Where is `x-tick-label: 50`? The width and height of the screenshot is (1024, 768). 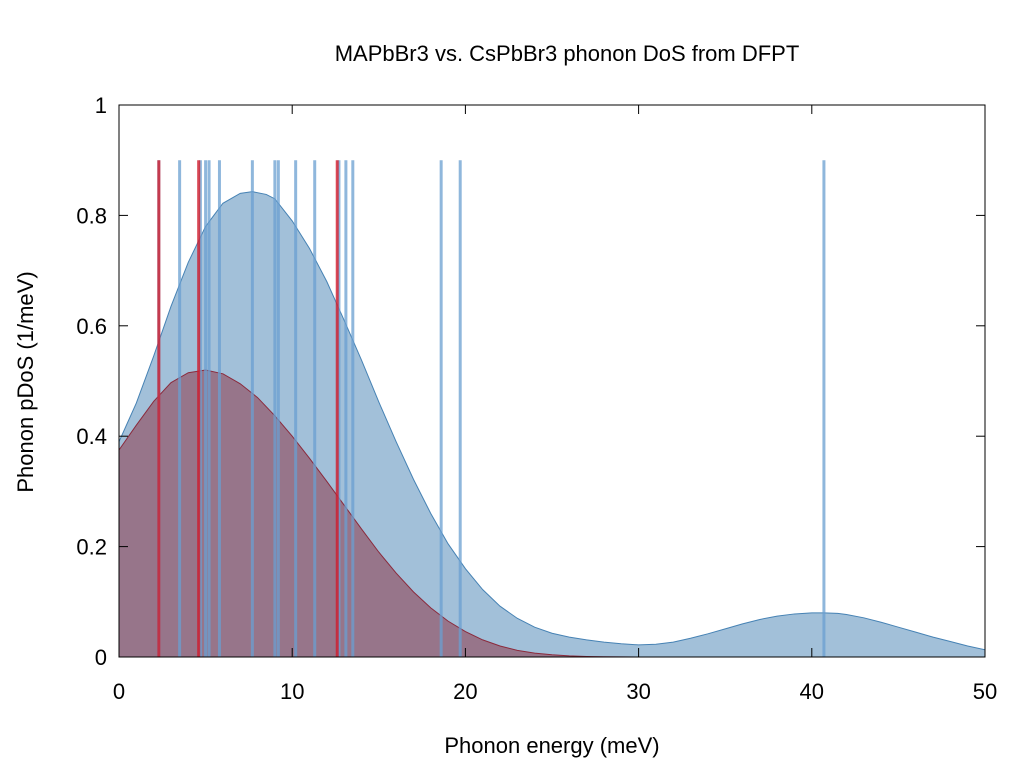
x-tick-label: 50 is located at coordinates (985, 691).